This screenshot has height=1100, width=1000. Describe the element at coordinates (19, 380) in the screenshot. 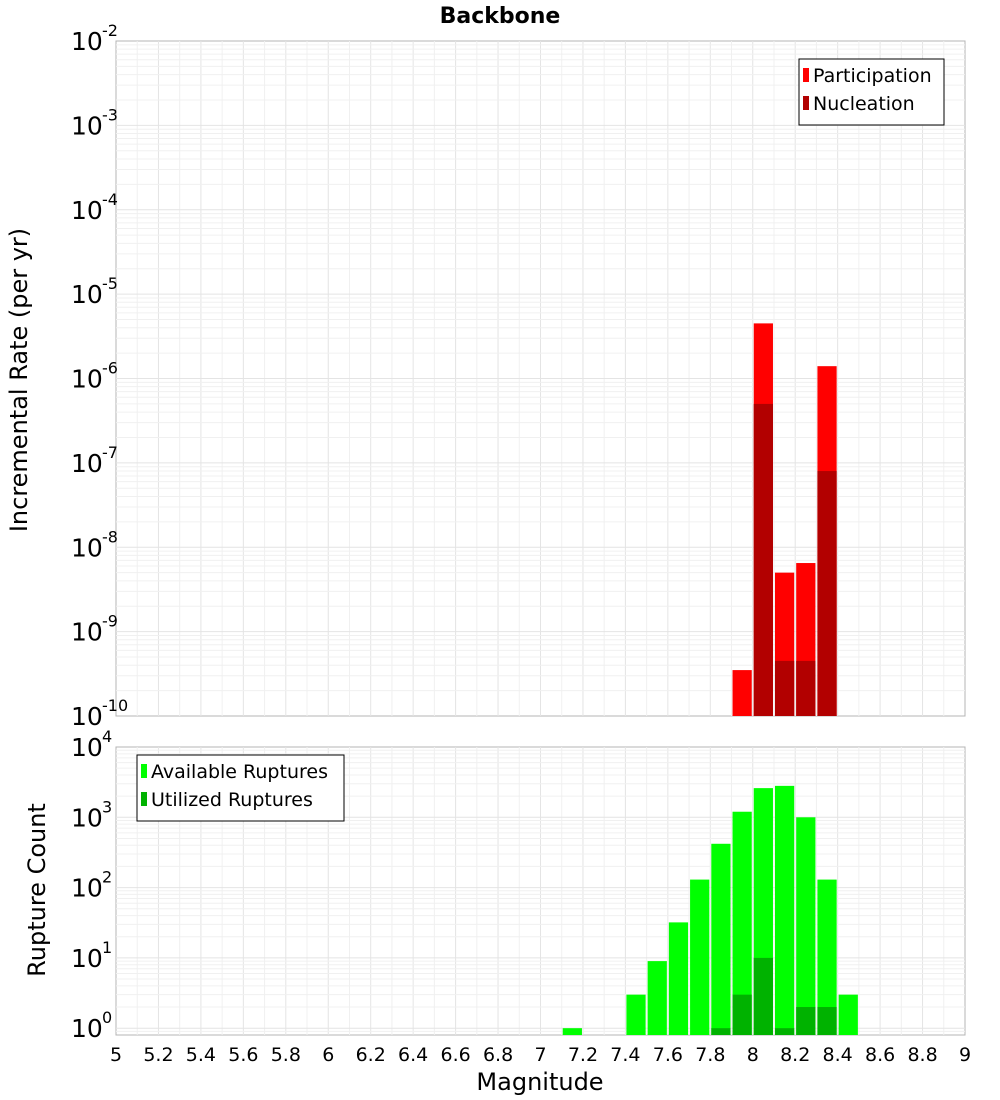

I see `top-y-axis-label: Incremental Rate (per yr)` at that location.